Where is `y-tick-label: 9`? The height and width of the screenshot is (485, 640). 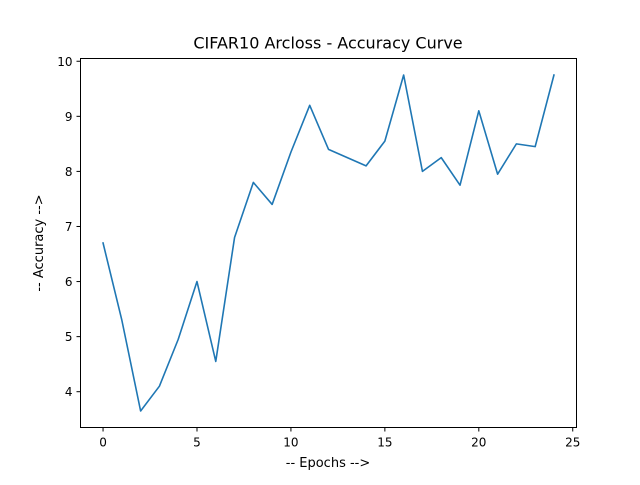 y-tick-label: 9 is located at coordinates (69, 117).